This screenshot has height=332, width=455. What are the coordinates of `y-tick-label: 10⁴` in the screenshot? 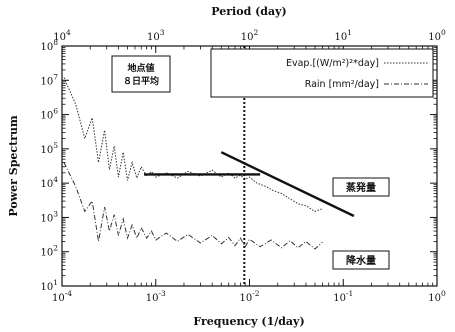 It's located at (49, 182).